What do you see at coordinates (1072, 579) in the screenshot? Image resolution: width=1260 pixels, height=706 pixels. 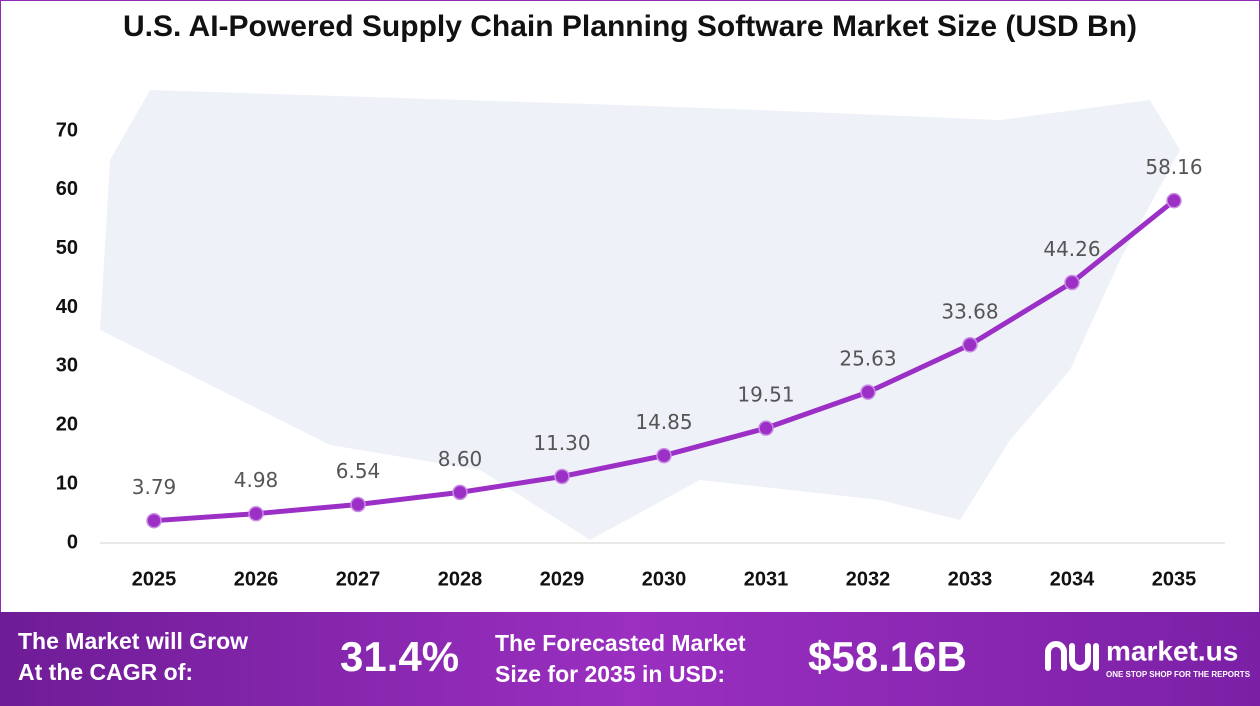 I see `x-tick-label: 2034` at bounding box center [1072, 579].